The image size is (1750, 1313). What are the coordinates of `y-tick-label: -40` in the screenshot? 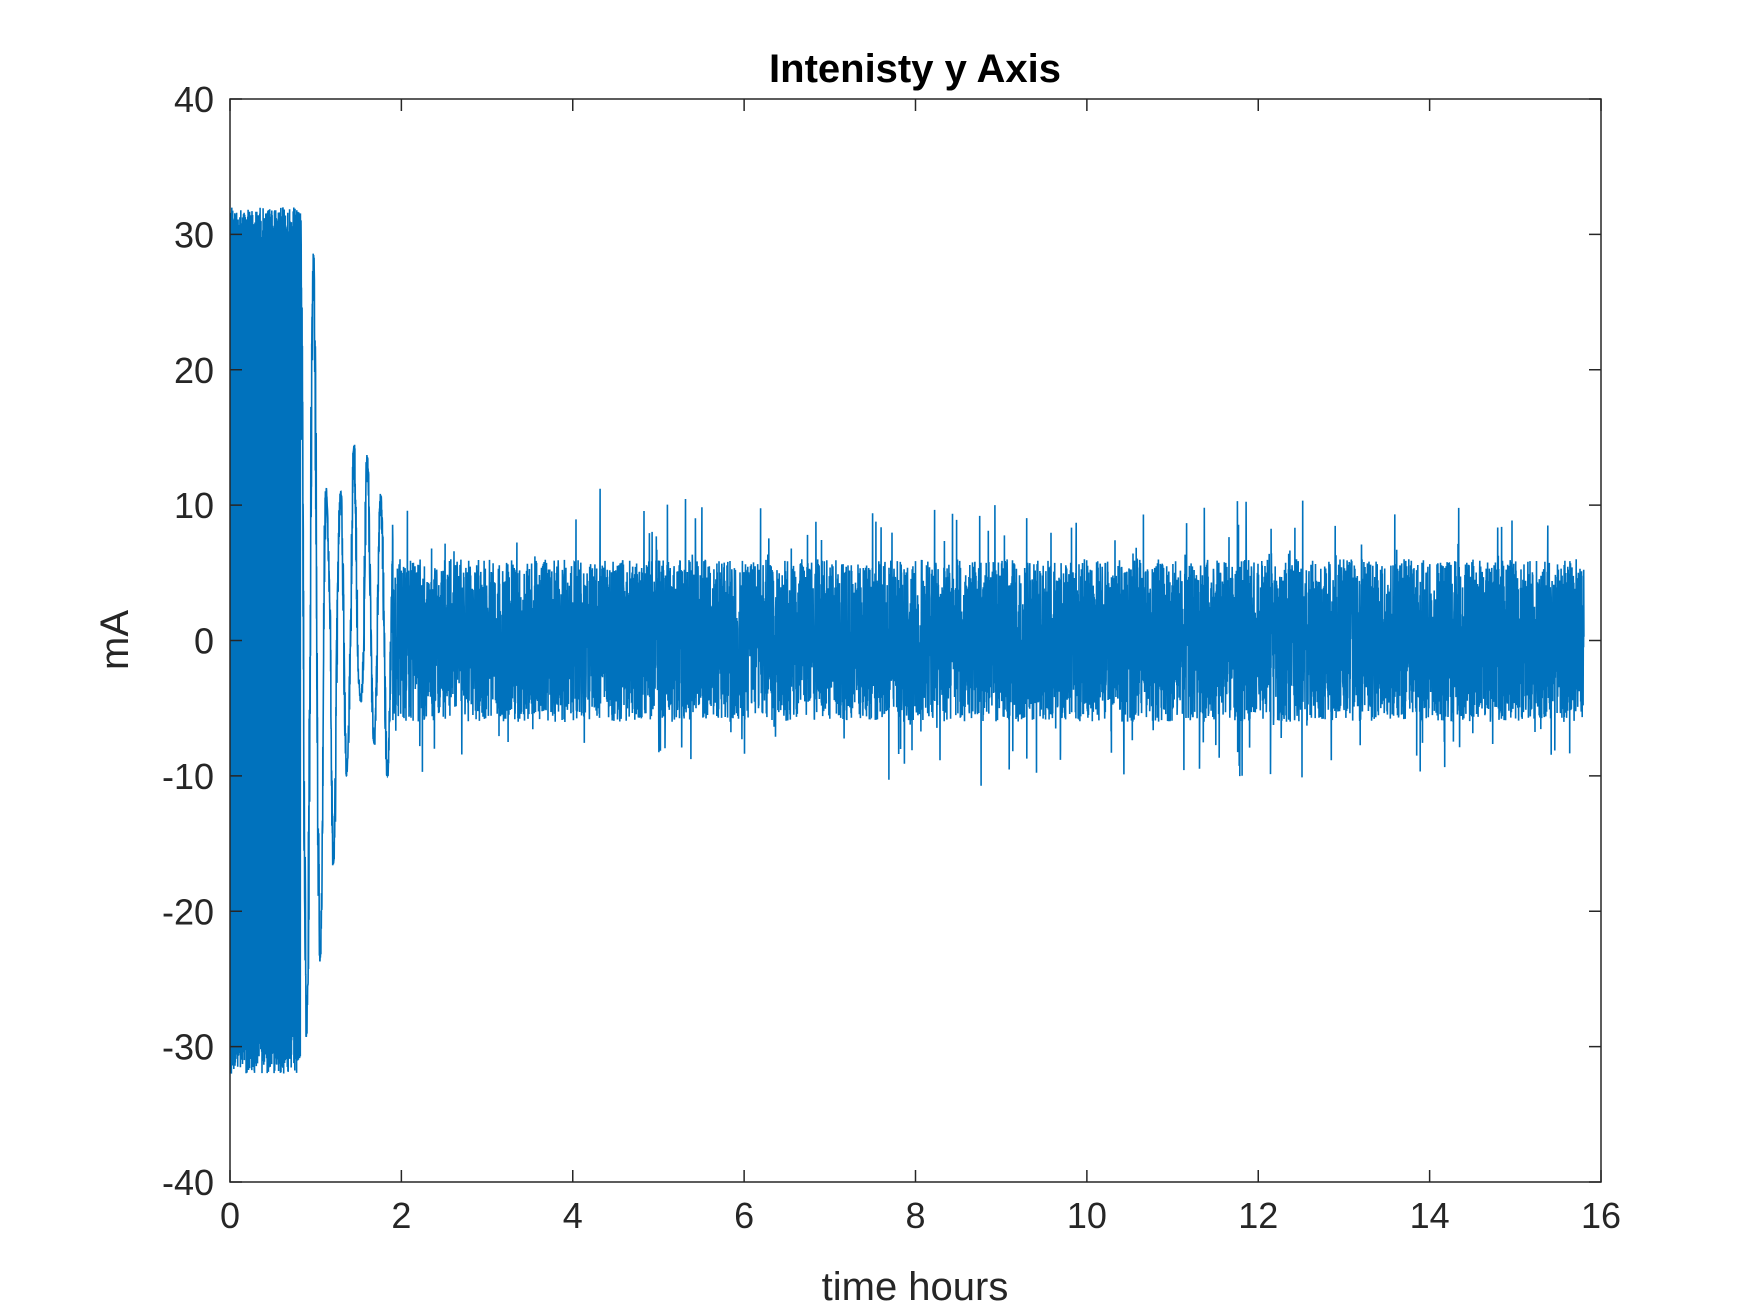 It's located at (188, 1182).